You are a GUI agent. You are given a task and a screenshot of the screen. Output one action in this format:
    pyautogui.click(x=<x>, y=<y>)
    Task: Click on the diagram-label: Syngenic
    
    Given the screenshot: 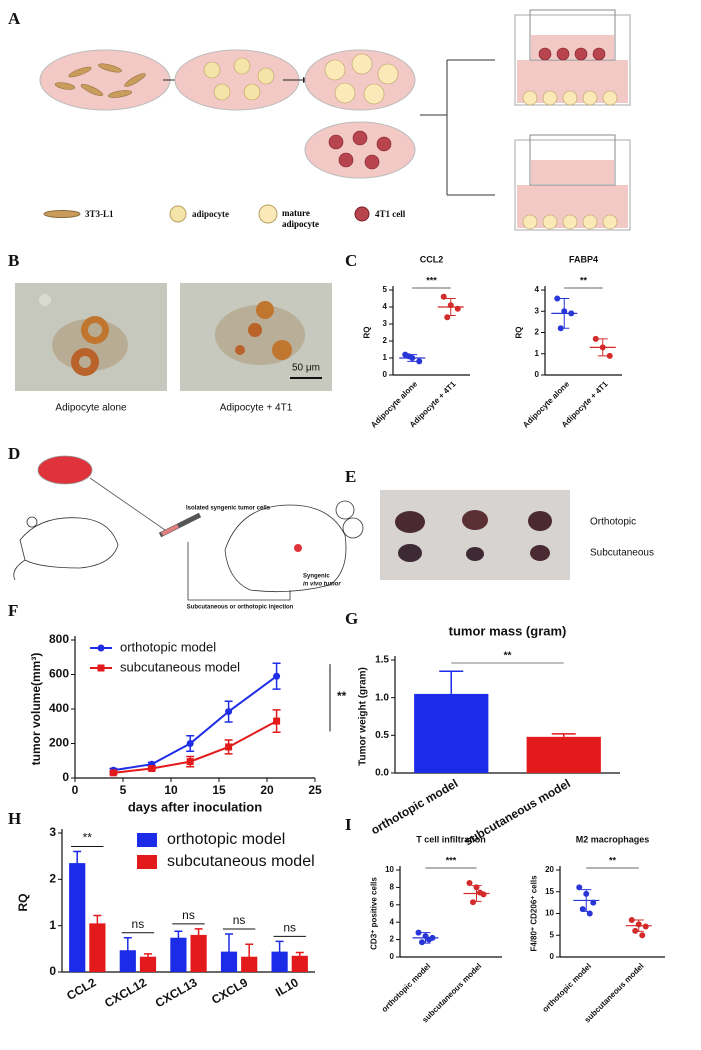 What is the action you would take?
    pyautogui.click(x=316, y=577)
    